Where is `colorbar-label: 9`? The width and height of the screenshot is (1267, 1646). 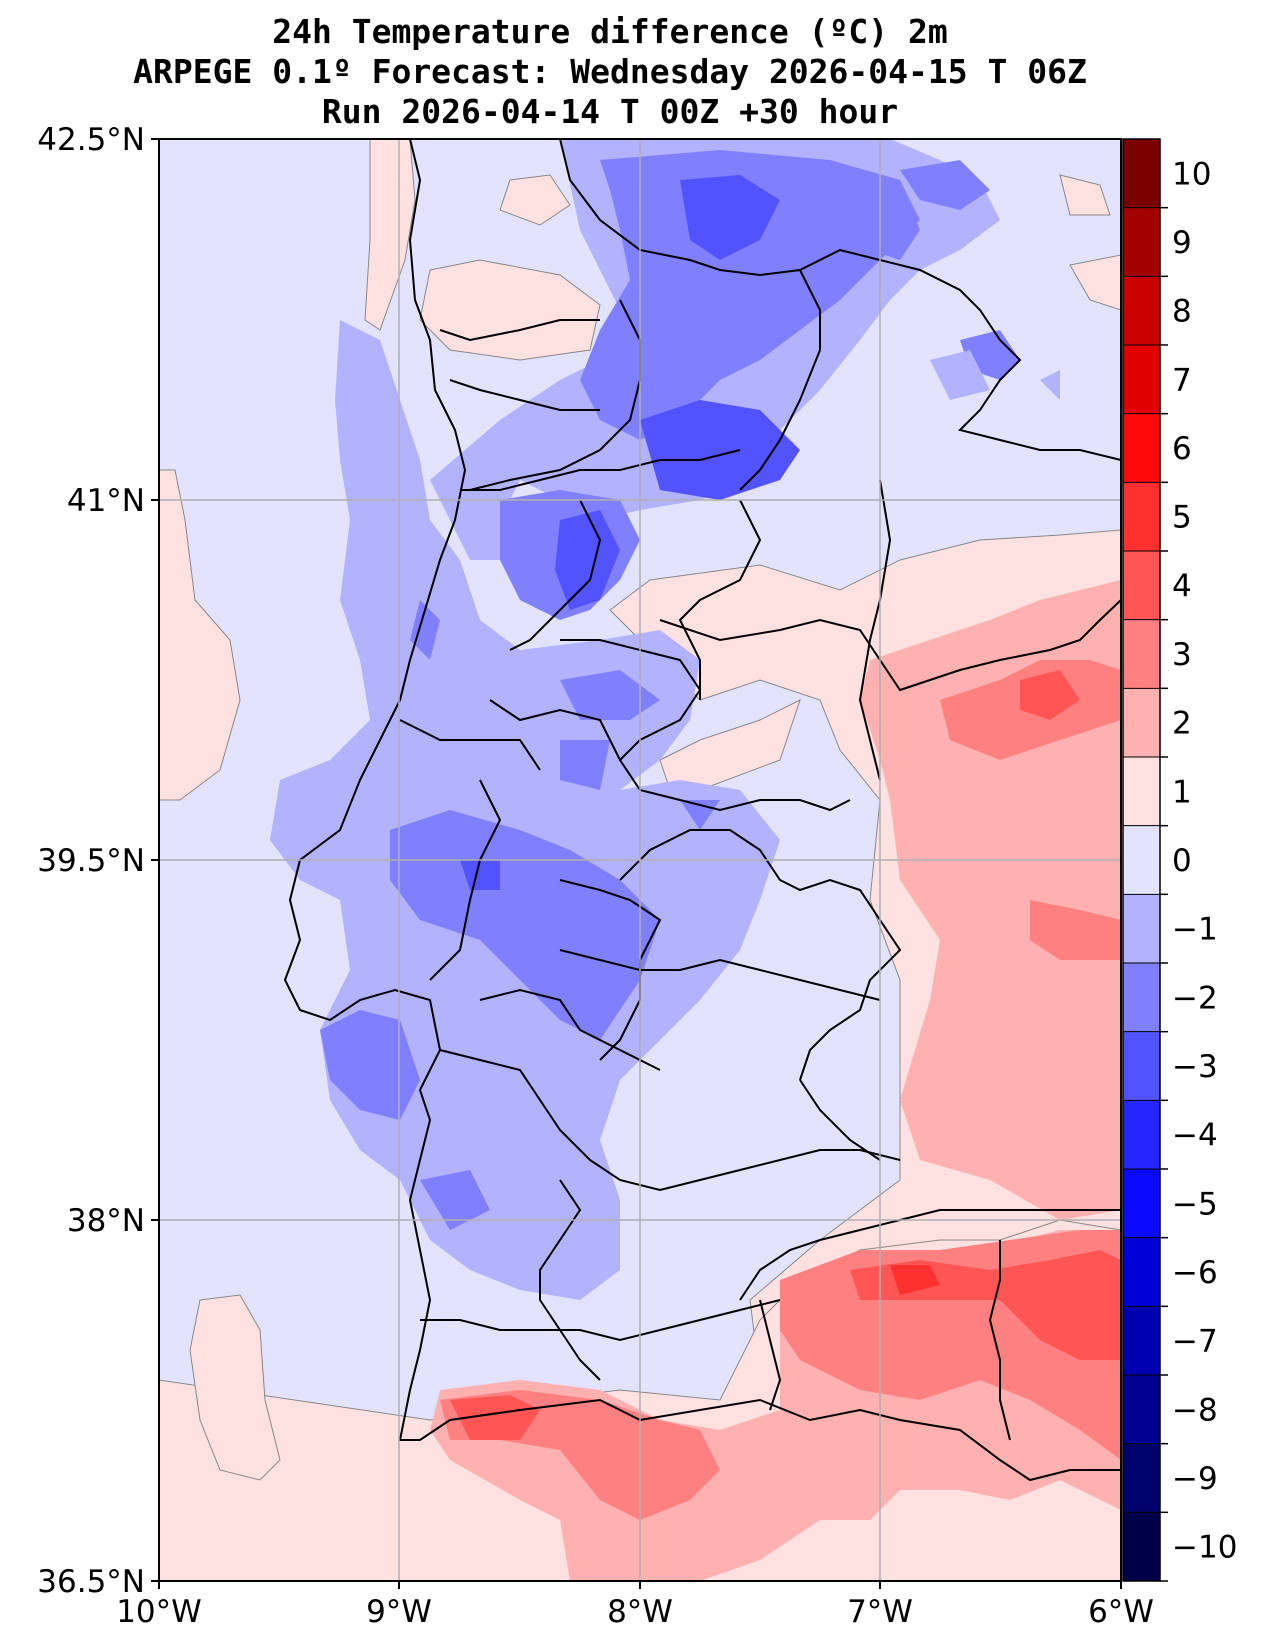
colorbar-label: 9 is located at coordinates (1182, 243).